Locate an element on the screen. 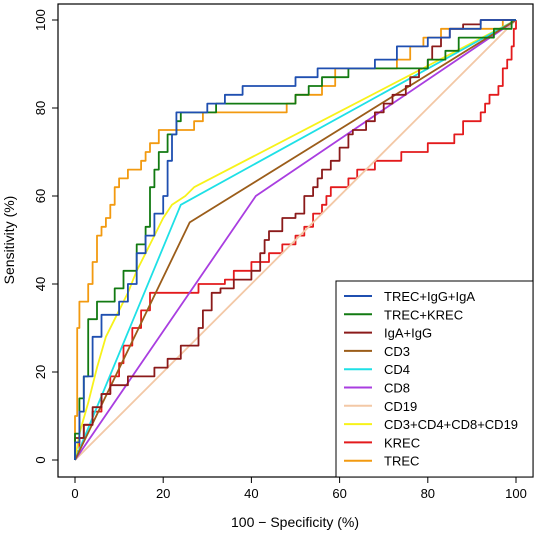 Image resolution: width=536 pixels, height=538 pixels. legend-label-cd3-cd4-cd8-cd19: CD3+CD4+CD8+CD19 is located at coordinates (451, 424).